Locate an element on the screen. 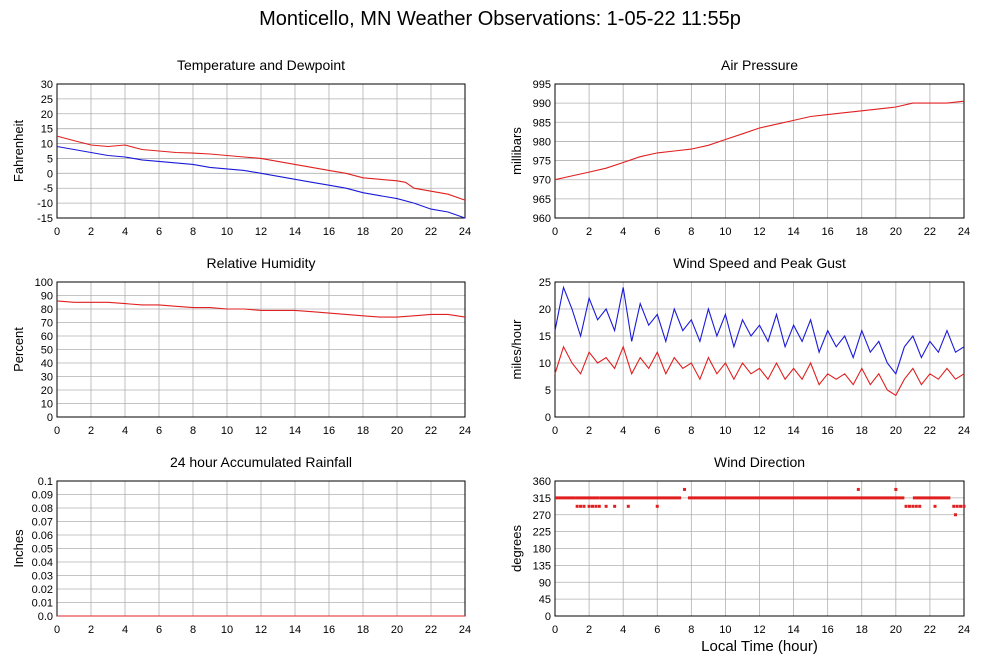  humidity-ytick-label: 60 is located at coordinates (47, 337).